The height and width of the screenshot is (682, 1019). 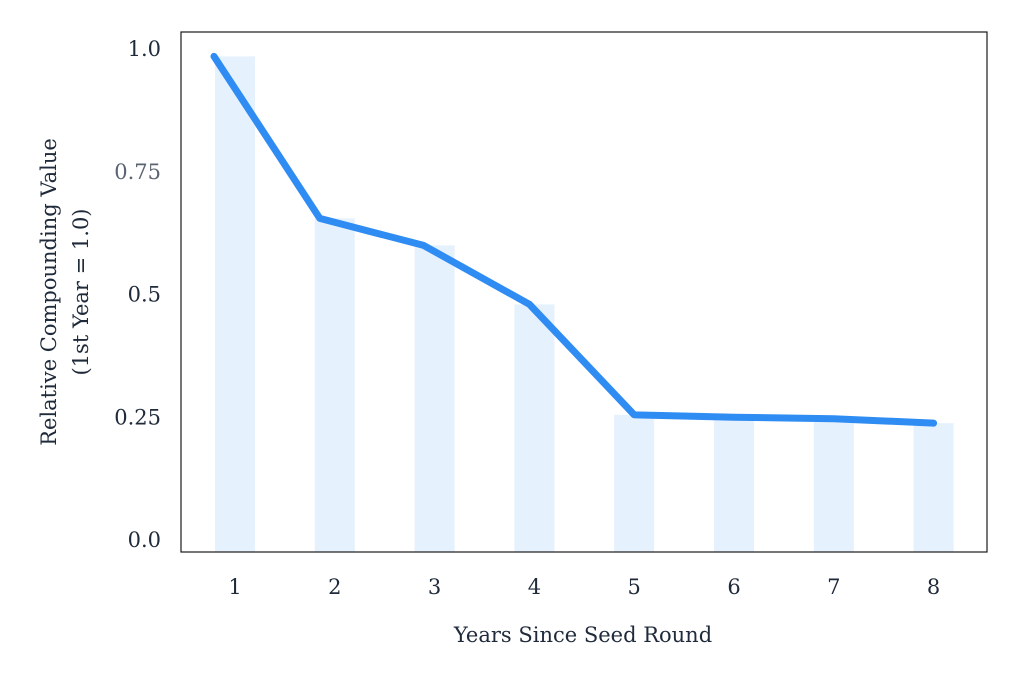 I want to click on y-tick-label: 1.0, so click(x=144, y=49).